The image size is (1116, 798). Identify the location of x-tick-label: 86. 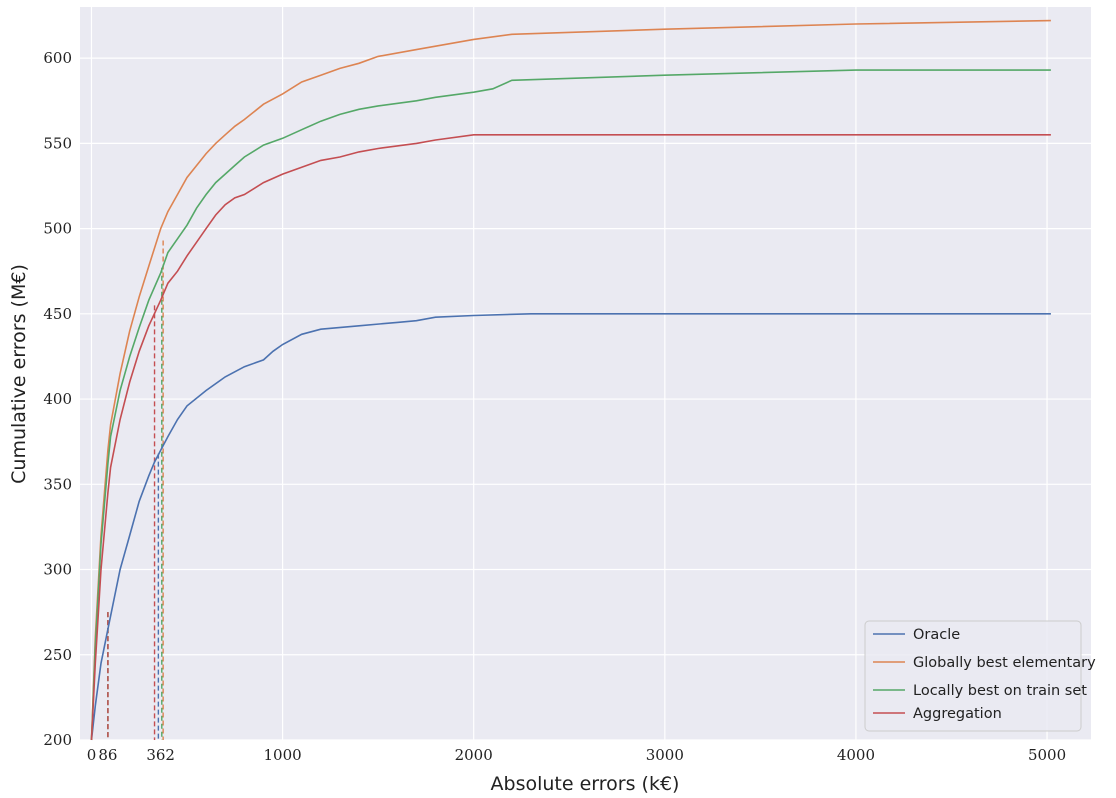
(107, 755).